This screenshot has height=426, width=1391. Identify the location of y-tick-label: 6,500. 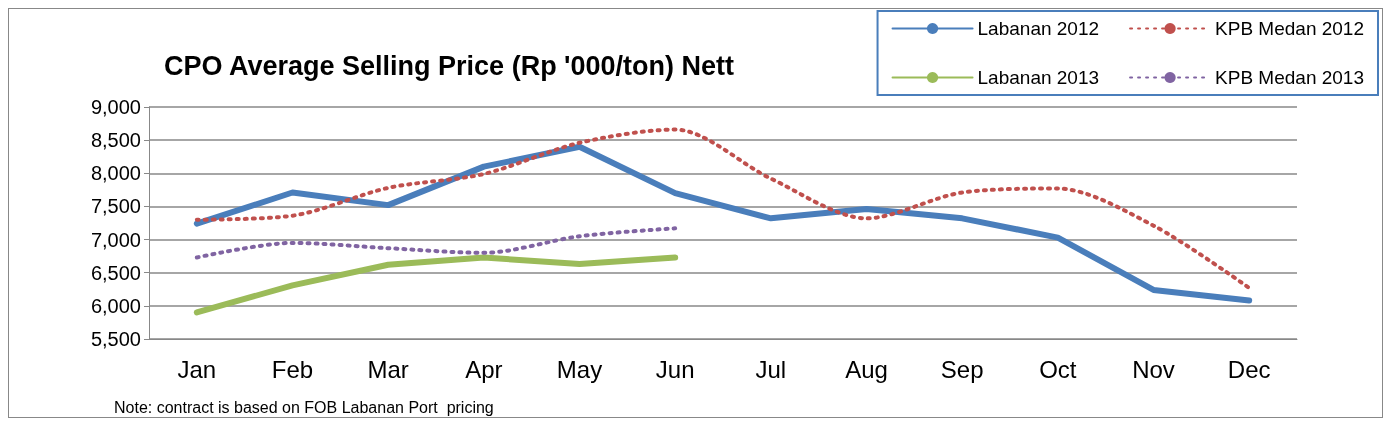
(115, 272).